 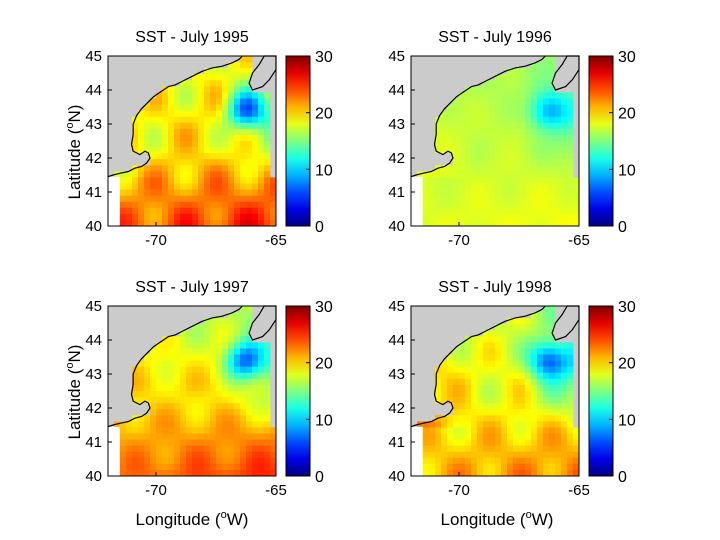 I want to click on colorbar-tick-label: 0, so click(x=319, y=227).